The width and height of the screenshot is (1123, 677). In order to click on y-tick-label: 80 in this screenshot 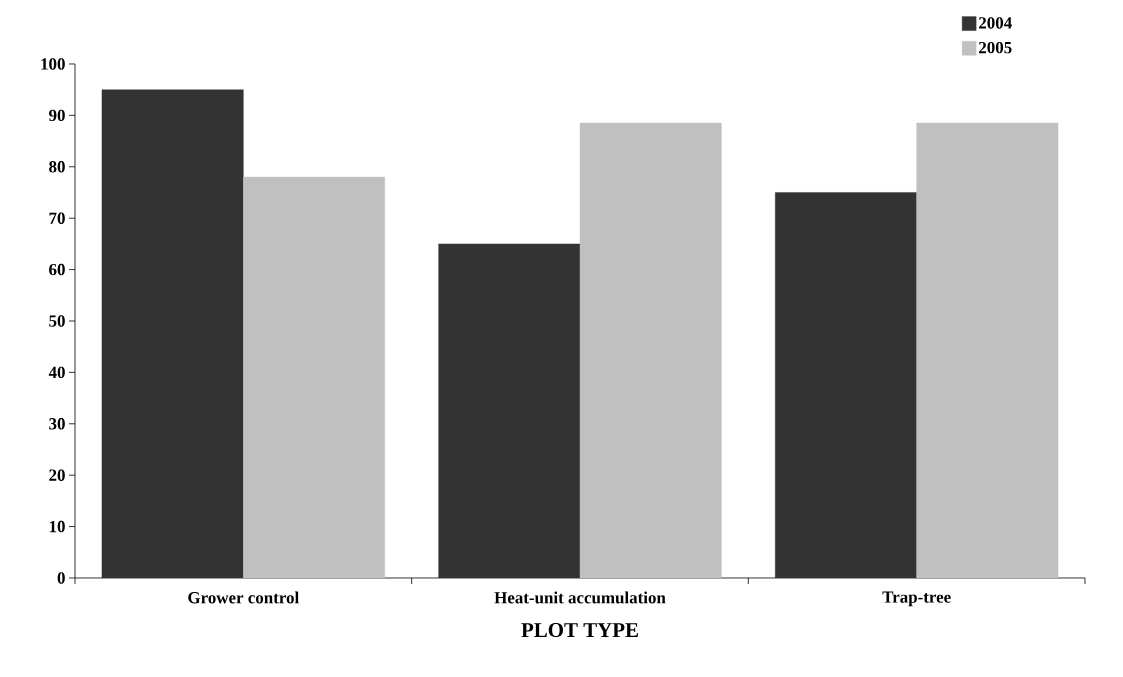, I will do `click(57, 167)`.